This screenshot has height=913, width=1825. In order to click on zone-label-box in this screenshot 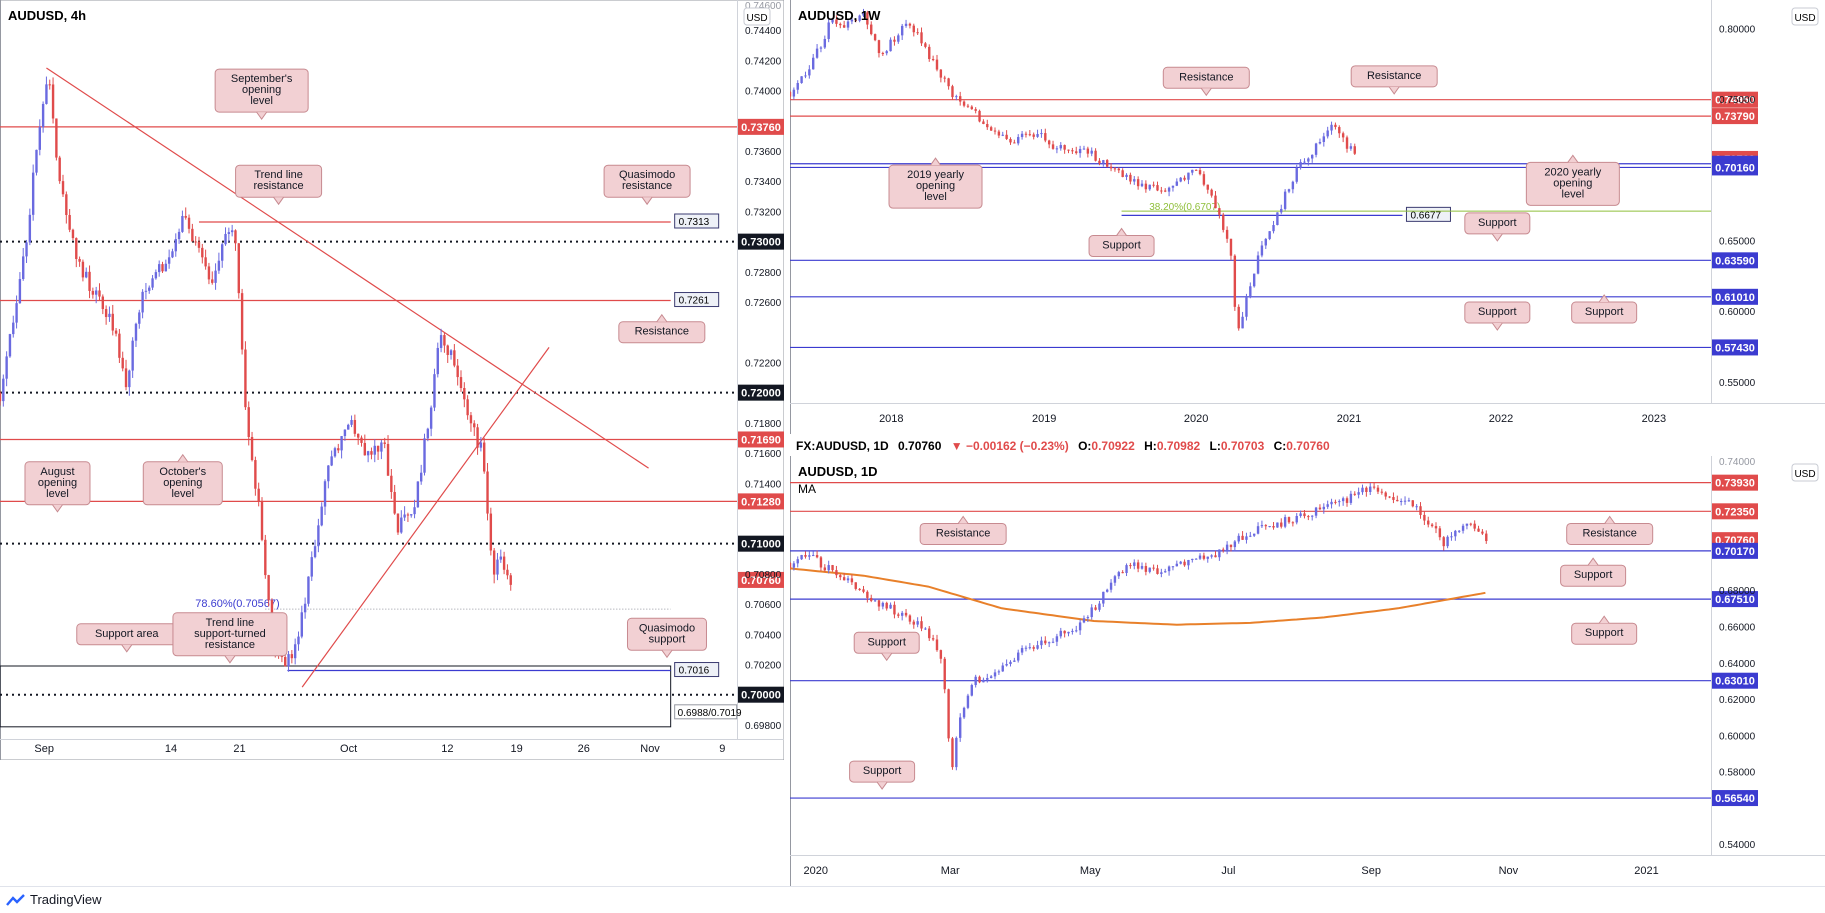, I will do `click(706, 712)`.